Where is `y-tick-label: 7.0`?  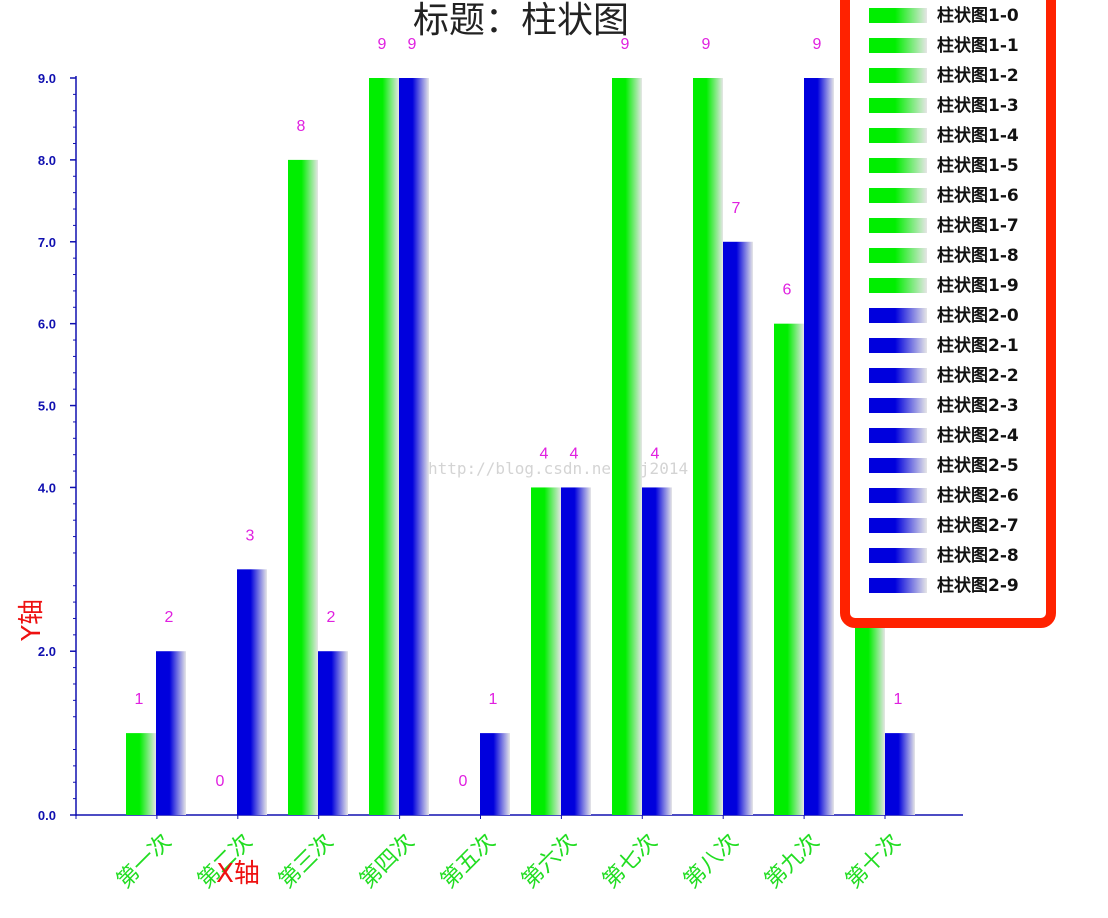
y-tick-label: 7.0 is located at coordinates (47, 242).